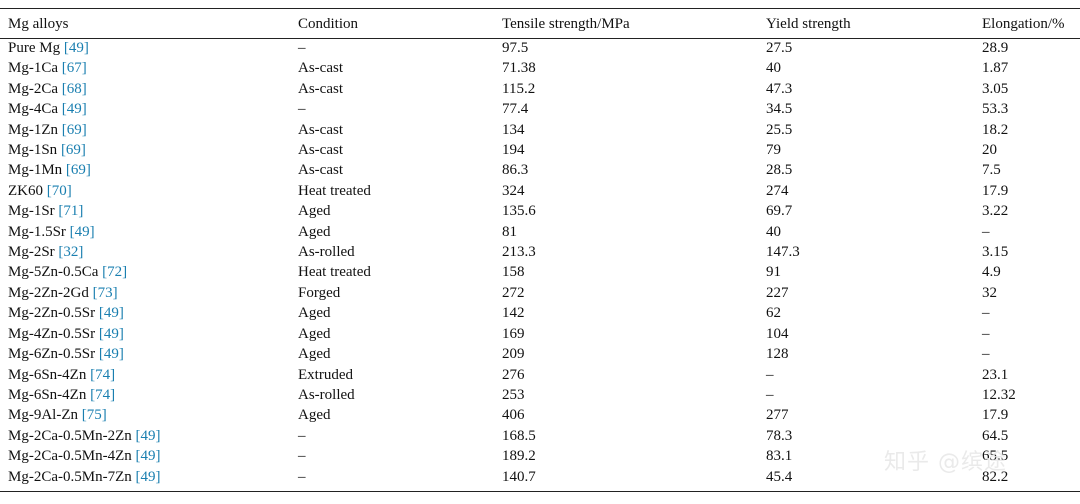 The width and height of the screenshot is (1080, 504). Describe the element at coordinates (149, 170) in the screenshot. I see `cell-alloy: Mg-1Mn [69]` at that location.